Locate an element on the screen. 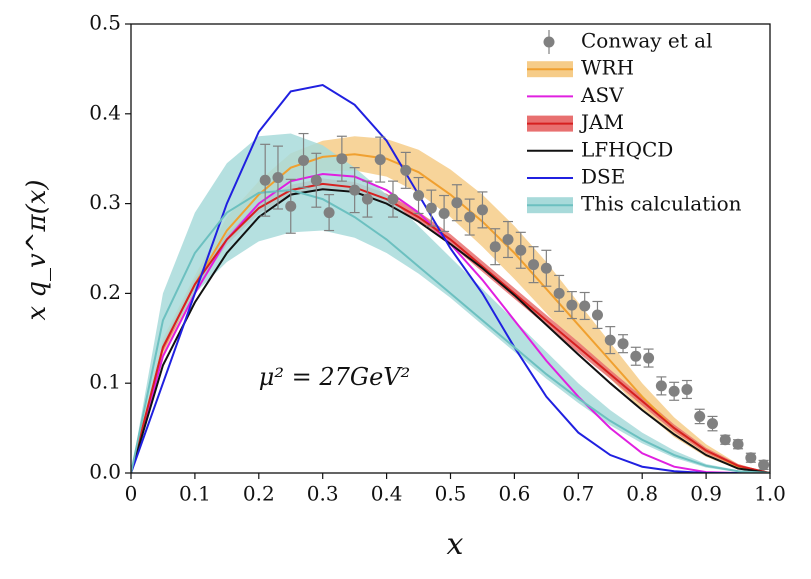  y-tick-label: 0.2 is located at coordinates (105, 292).